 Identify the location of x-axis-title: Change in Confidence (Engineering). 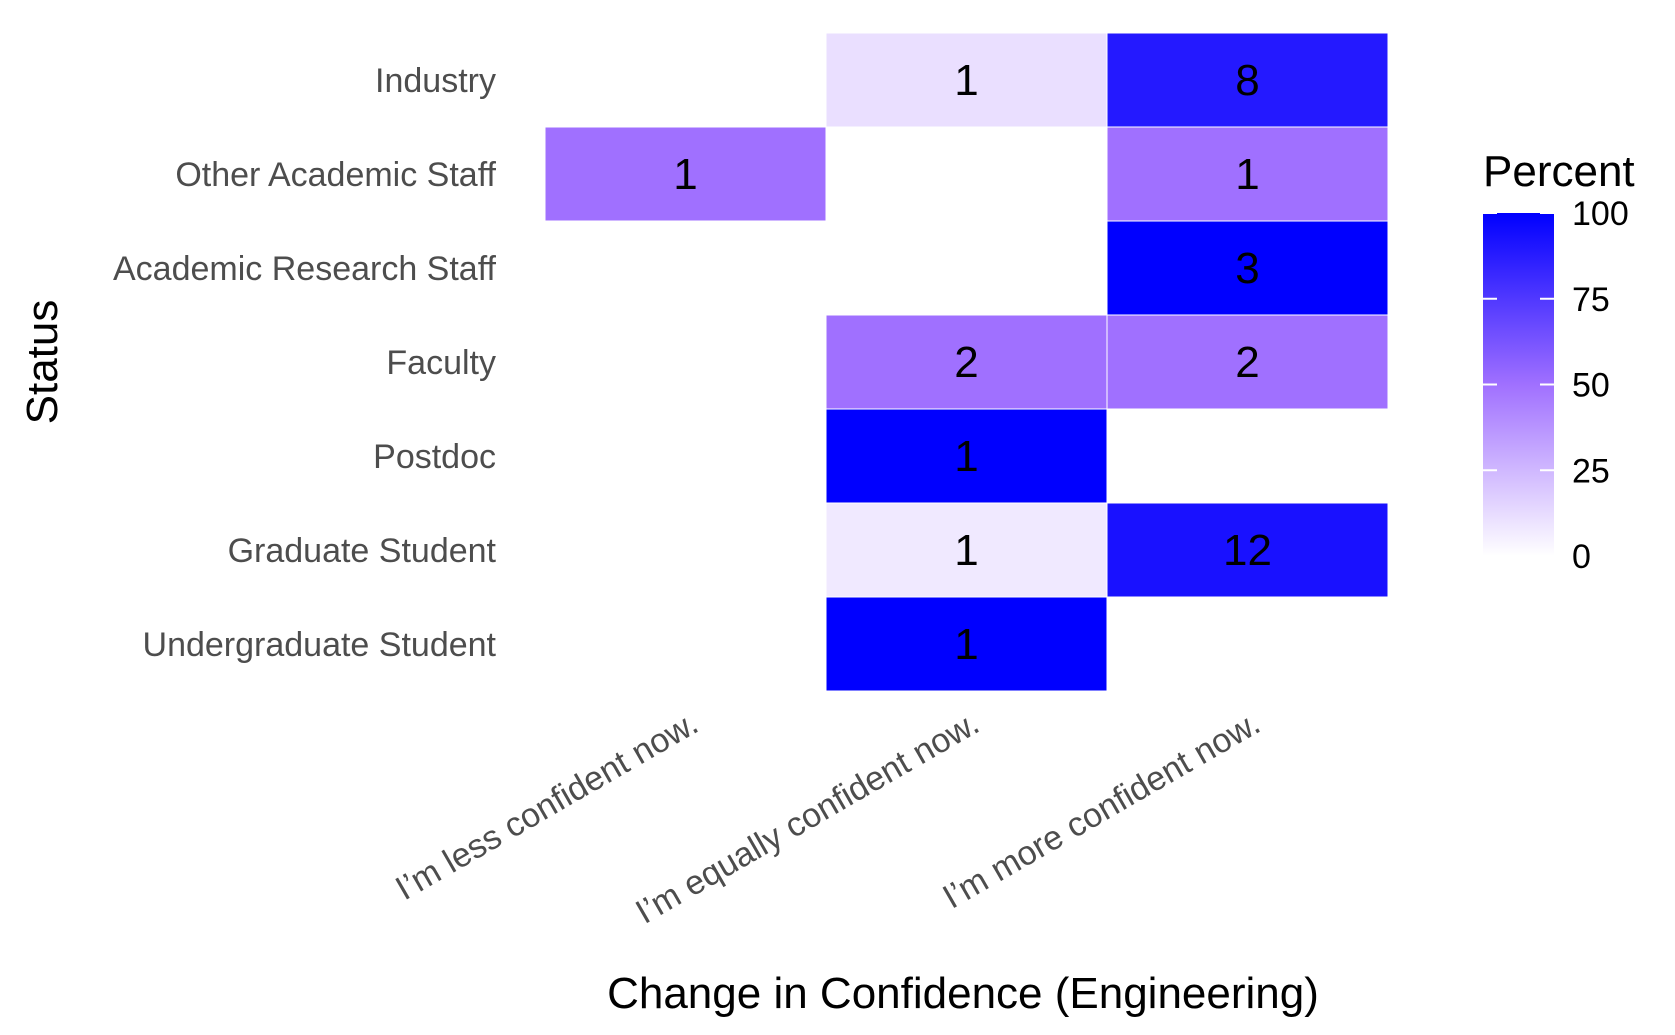
(963, 993).